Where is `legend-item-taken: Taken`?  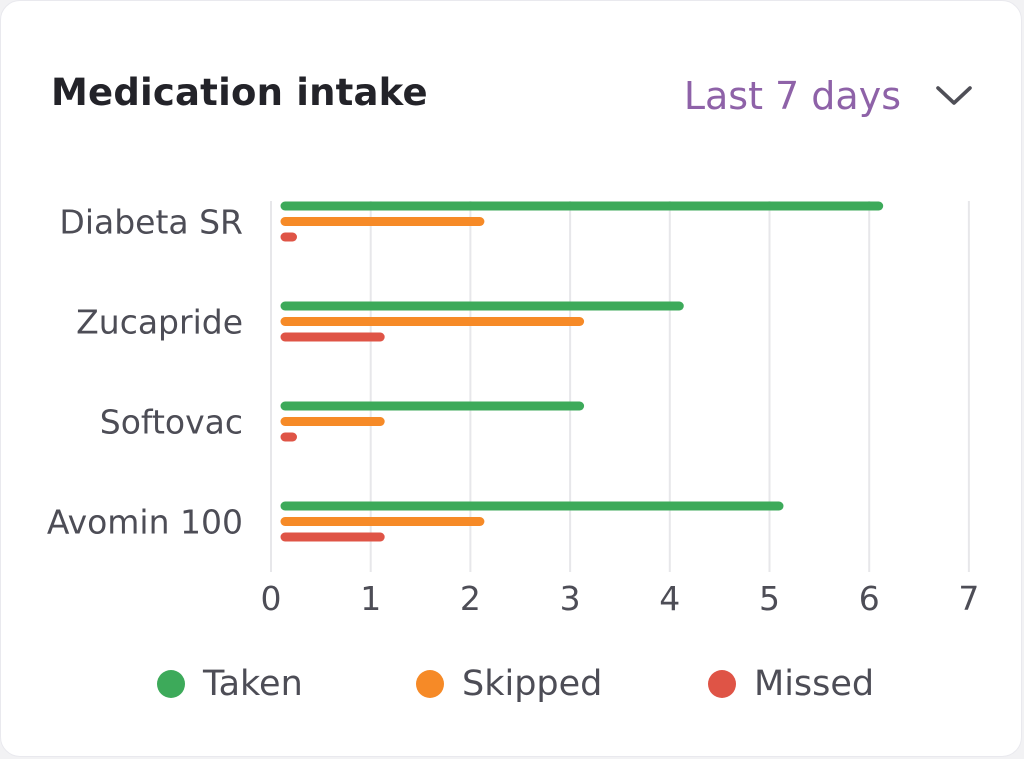
legend-item-taken: Taken is located at coordinates (230, 684).